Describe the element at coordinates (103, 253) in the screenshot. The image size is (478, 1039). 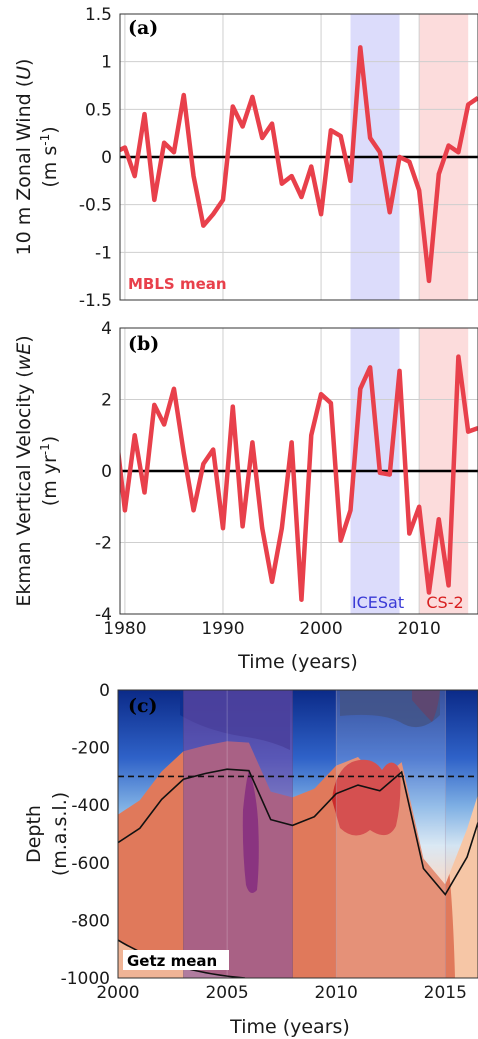
I see `y-tick-label: -1` at that location.